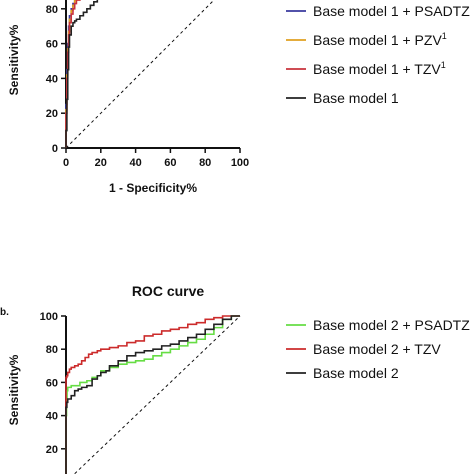 The image size is (474, 474). What do you see at coordinates (52, 10) in the screenshot?
I see `panel-a-y-tick-label: 80` at bounding box center [52, 10].